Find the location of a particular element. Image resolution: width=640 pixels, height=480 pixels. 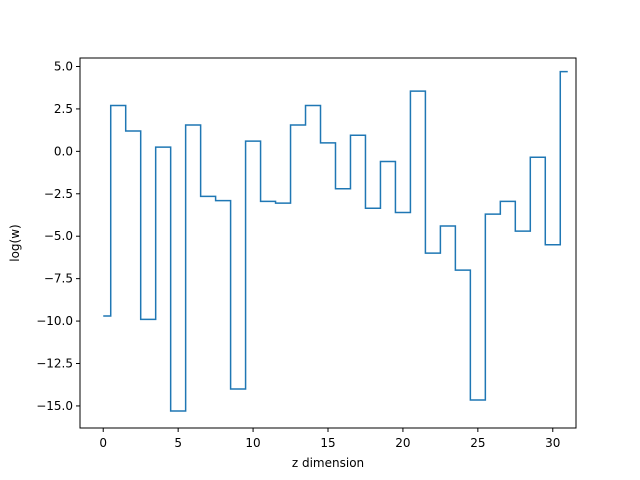

y-tick-label: −5.0 is located at coordinates (58, 236).